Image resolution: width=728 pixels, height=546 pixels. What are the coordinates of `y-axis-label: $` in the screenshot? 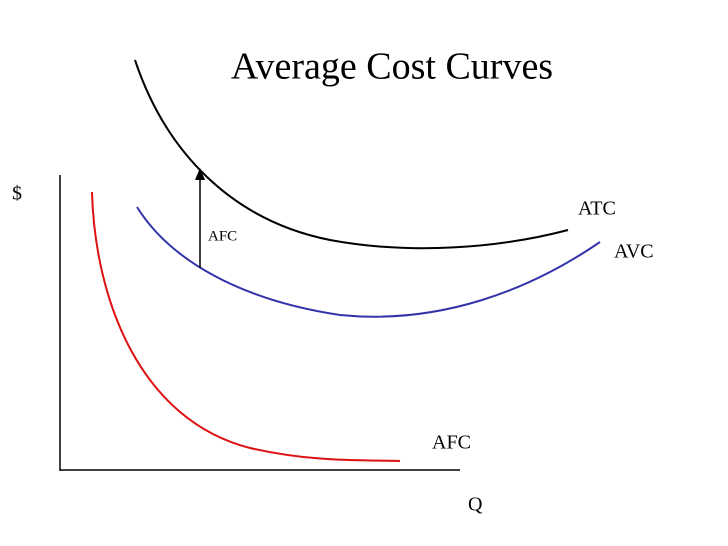 It's located at (17, 194).